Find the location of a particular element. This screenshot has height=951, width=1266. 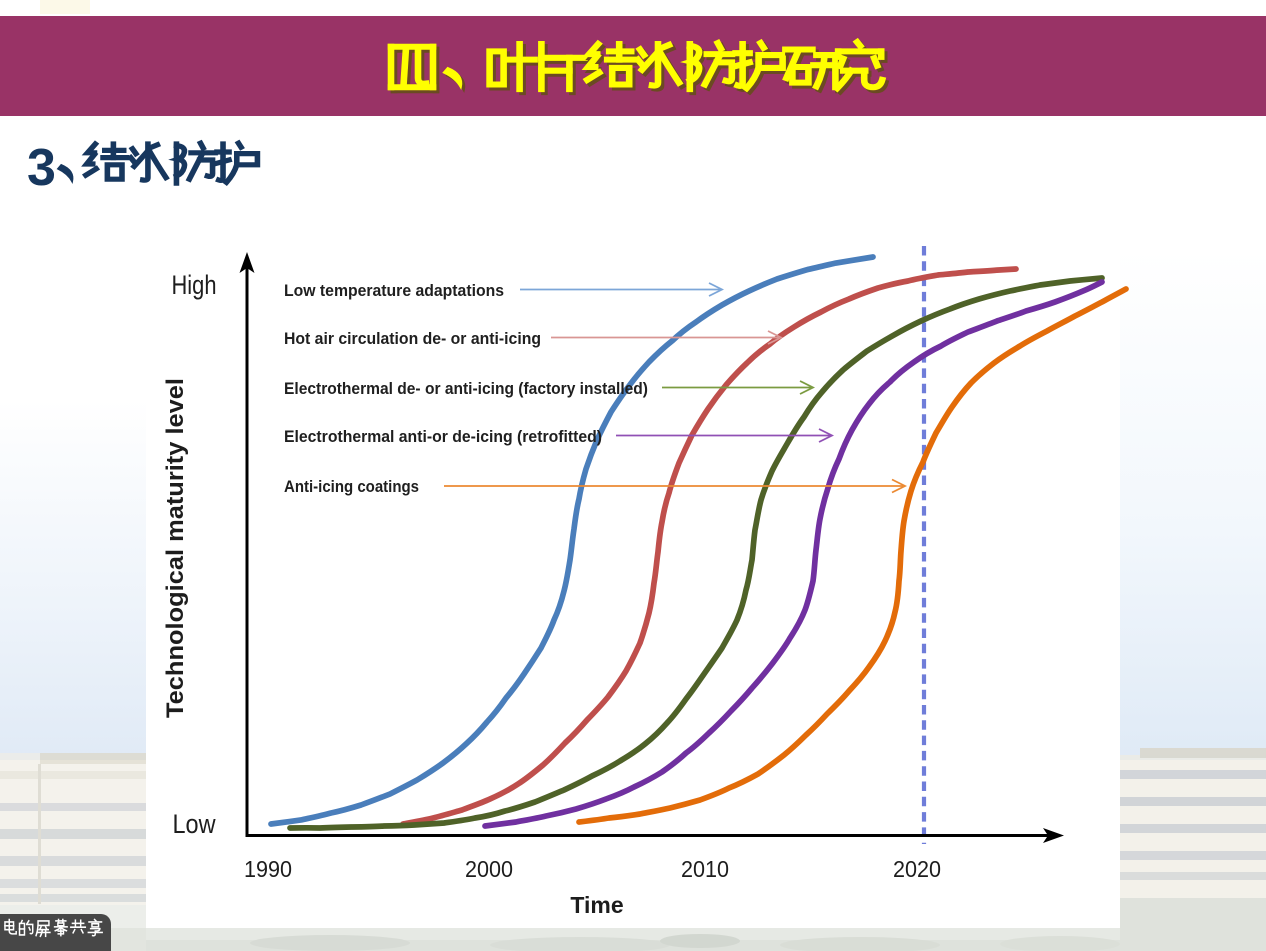

svg-text:Hot air circulation de- or ant: Hot air circulation de- or anti-icing is located at coordinates (412, 339).